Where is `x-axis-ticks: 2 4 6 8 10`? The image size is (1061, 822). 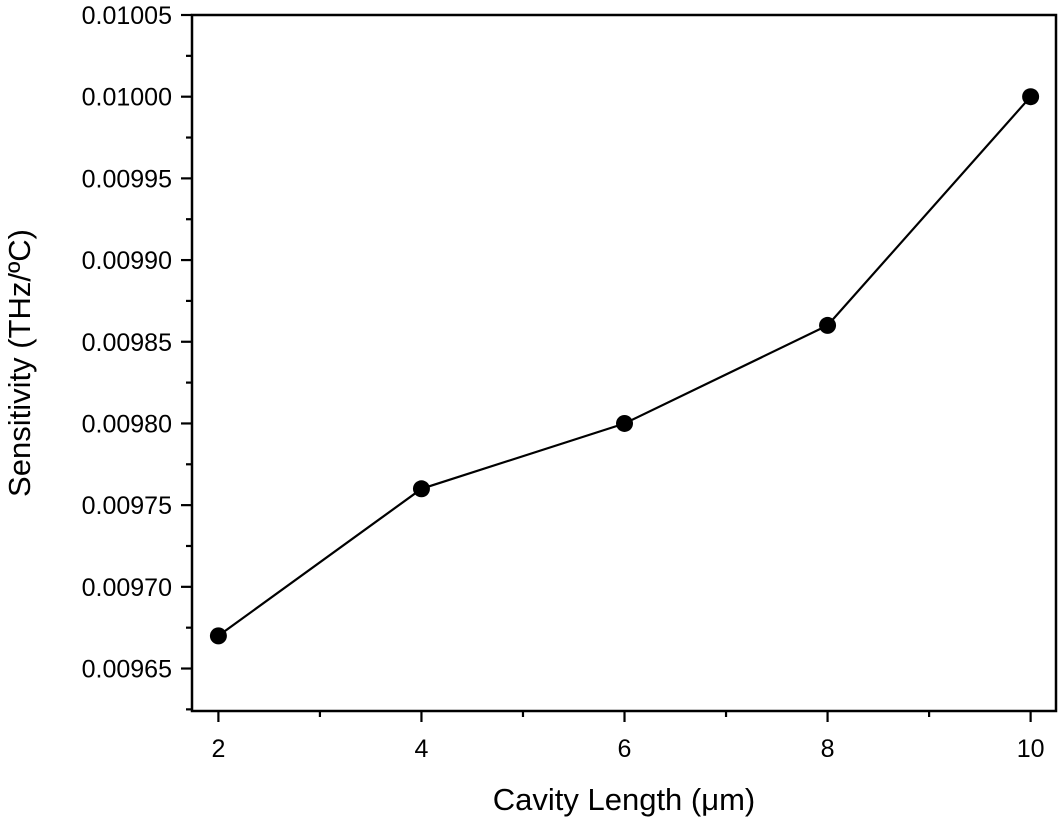
x-axis-ticks: 2 4 6 8 10 is located at coordinates (628, 737).